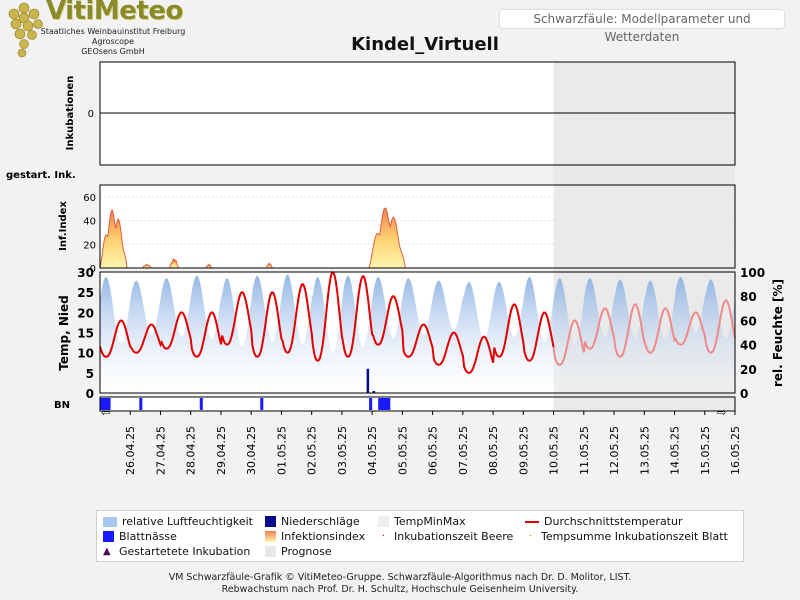  I want to click on legend-prognosis: Prognose, so click(298, 551).